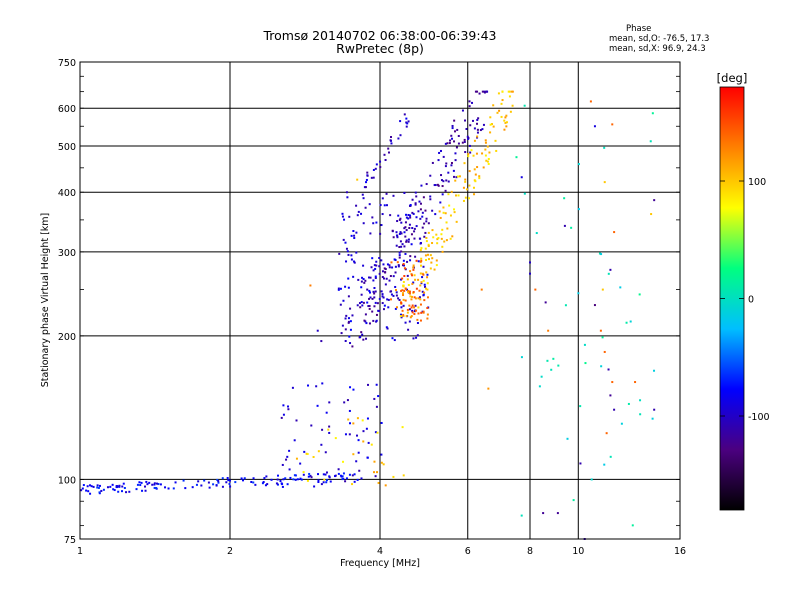 The image size is (800, 600). I want to click on x-axis-label: Frequency [MHz], so click(380, 563).